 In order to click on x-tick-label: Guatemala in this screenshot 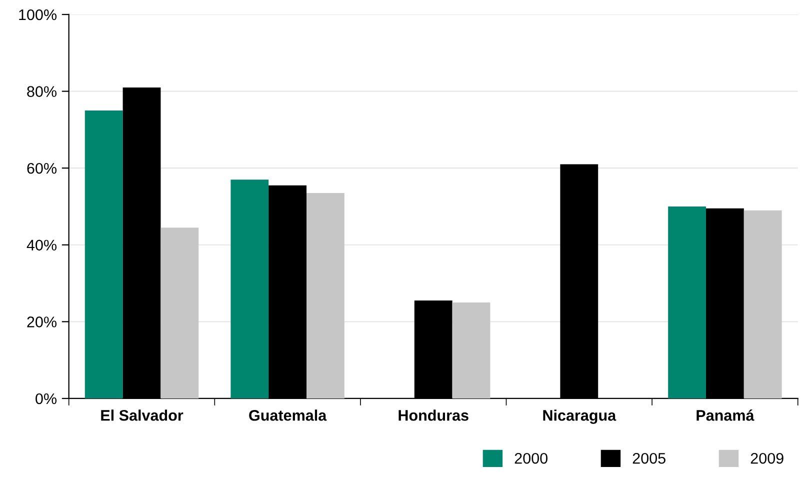, I will do `click(288, 415)`.